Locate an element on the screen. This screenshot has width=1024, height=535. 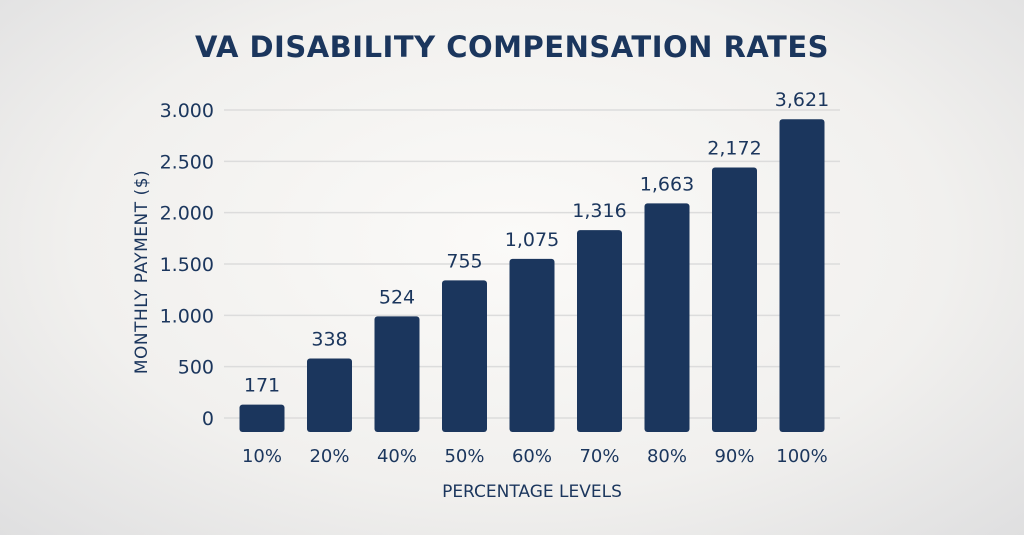
x-tick-label: 80% is located at coordinates (667, 456).